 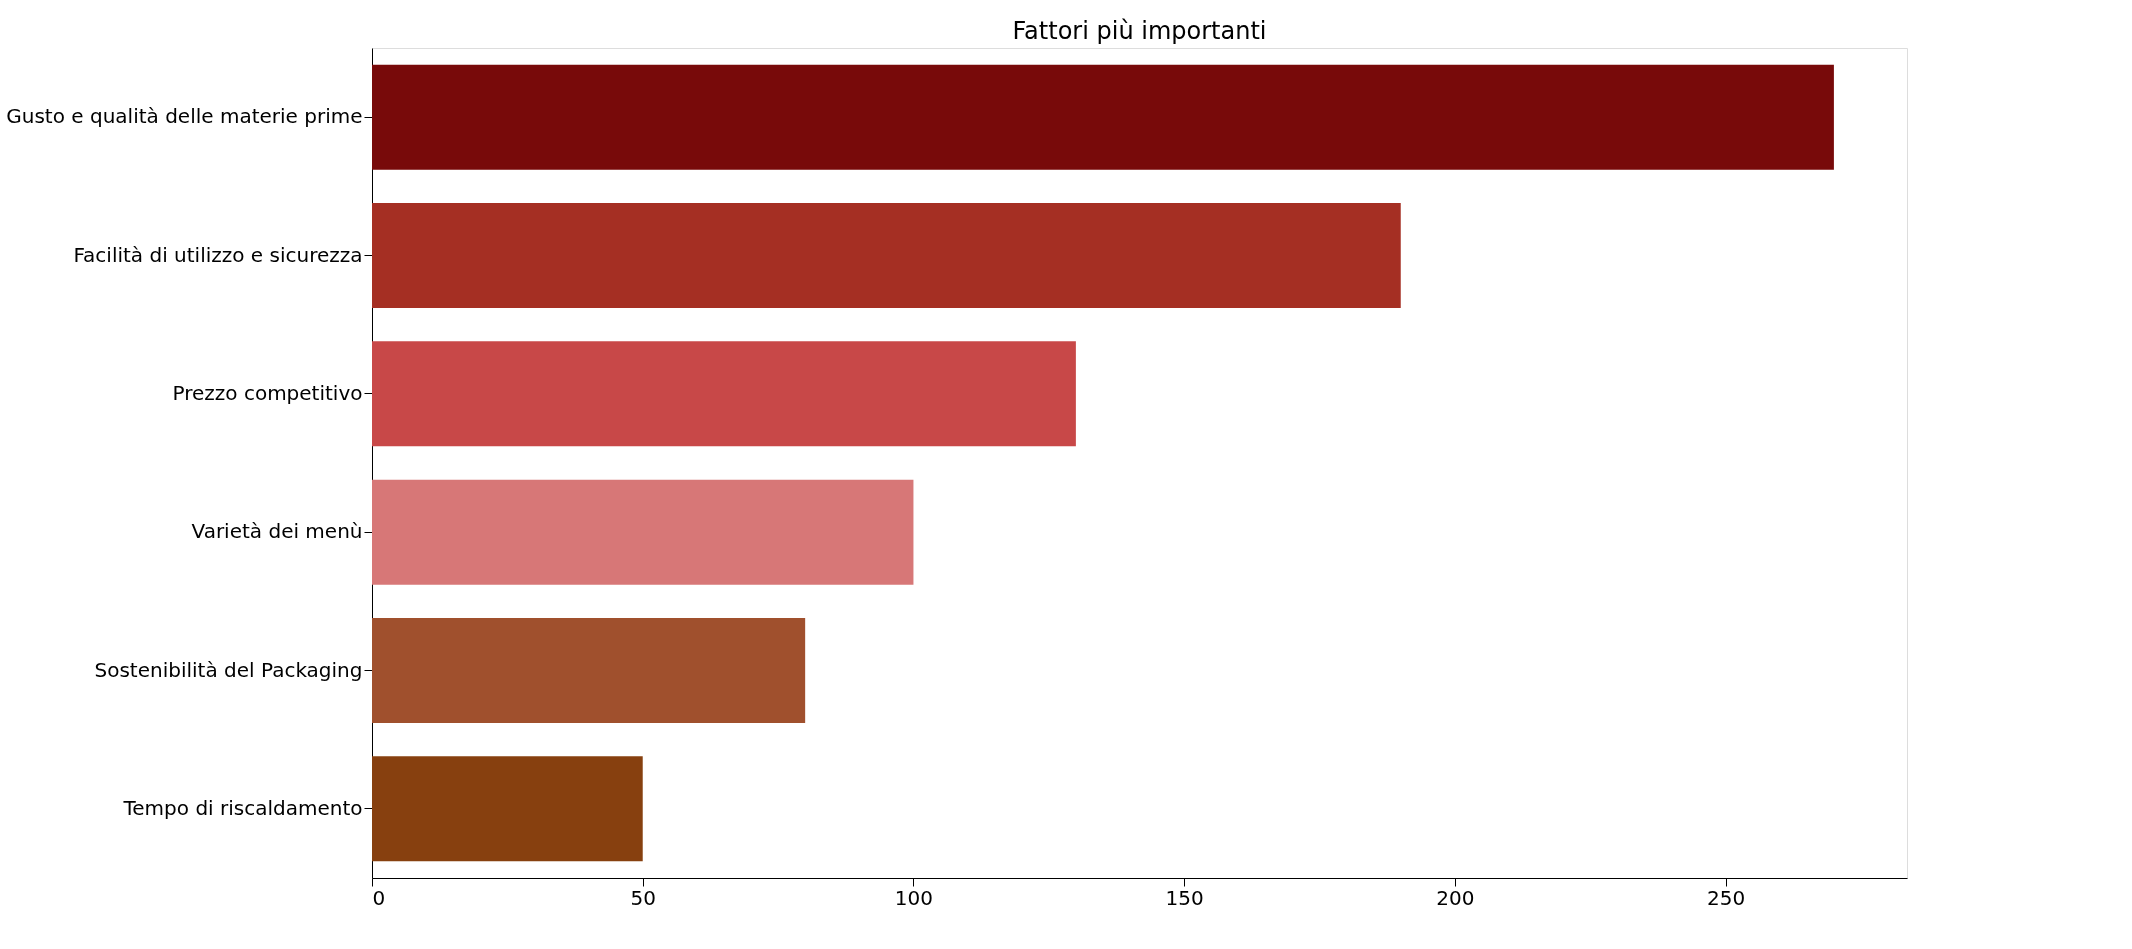 What do you see at coordinates (228, 669) in the screenshot?
I see `y-tick-label: Sostenibilità del Packaging` at bounding box center [228, 669].